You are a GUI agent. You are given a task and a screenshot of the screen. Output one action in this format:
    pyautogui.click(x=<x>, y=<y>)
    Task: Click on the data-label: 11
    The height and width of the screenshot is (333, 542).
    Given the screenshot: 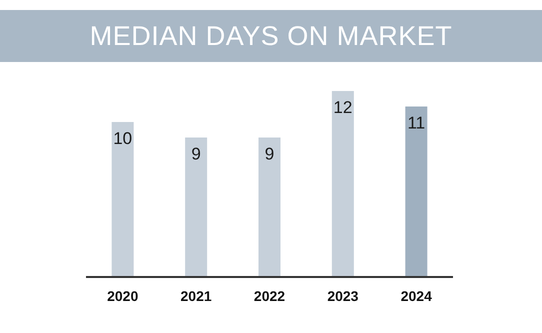 What is the action you would take?
    pyautogui.click(x=416, y=123)
    